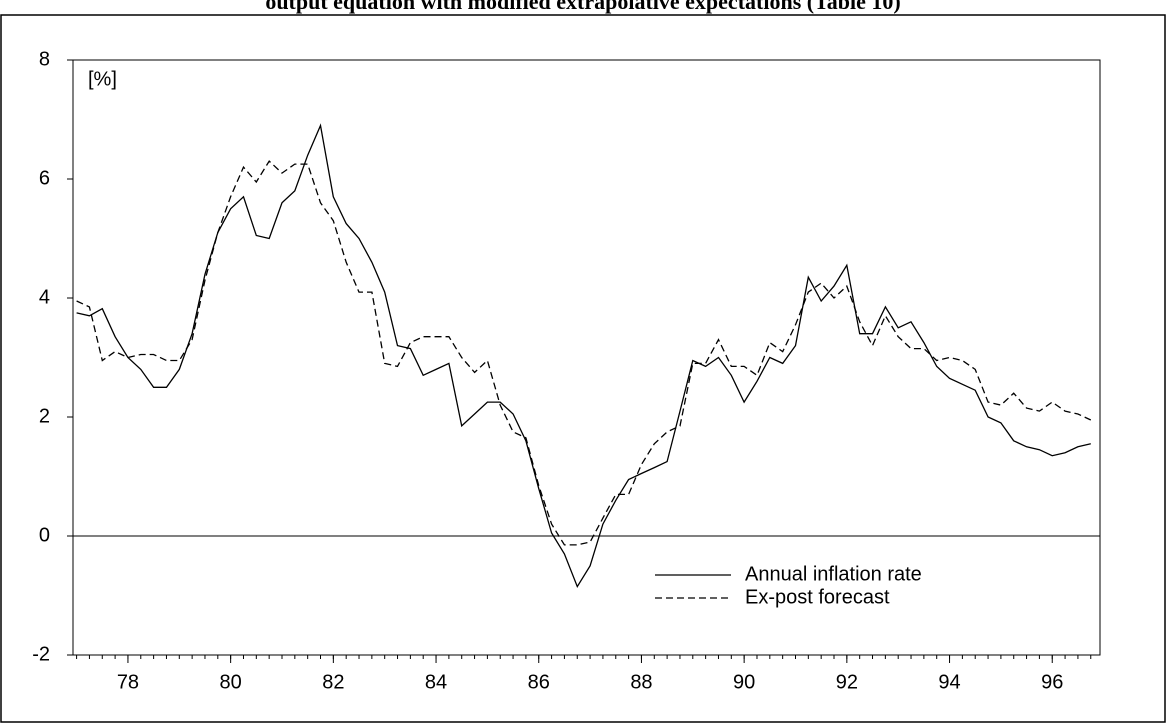 The height and width of the screenshot is (723, 1167). I want to click on x-tick-label: 86, so click(539, 682).